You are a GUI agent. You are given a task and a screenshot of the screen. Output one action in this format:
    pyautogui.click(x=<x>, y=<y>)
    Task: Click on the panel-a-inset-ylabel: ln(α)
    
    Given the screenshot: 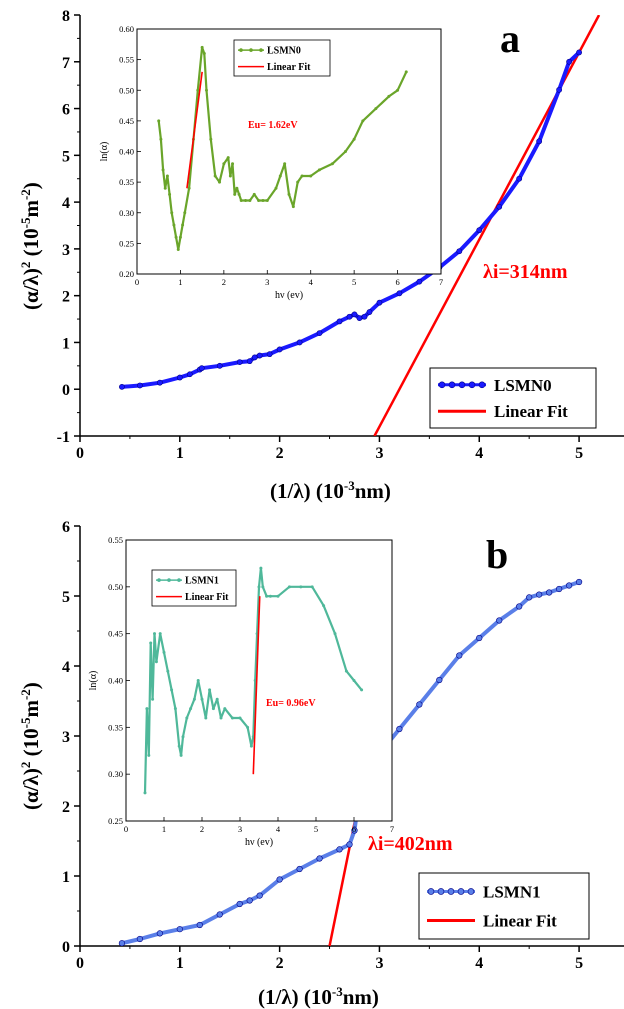 What is the action you would take?
    pyautogui.click(x=104, y=152)
    